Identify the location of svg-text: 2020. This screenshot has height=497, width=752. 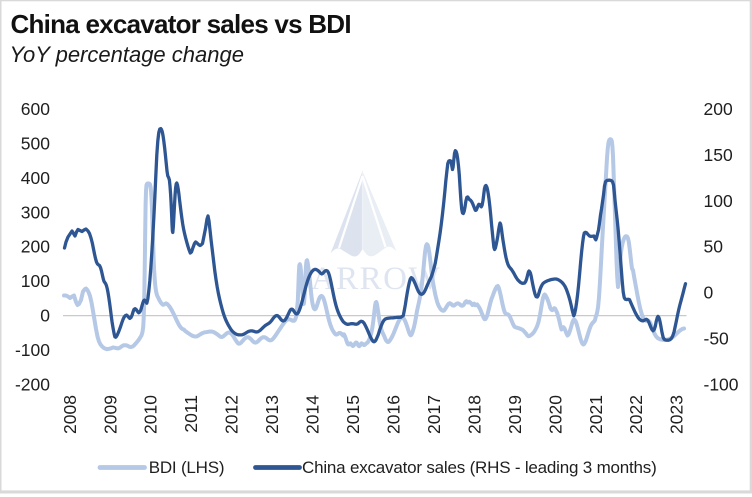
(555, 414).